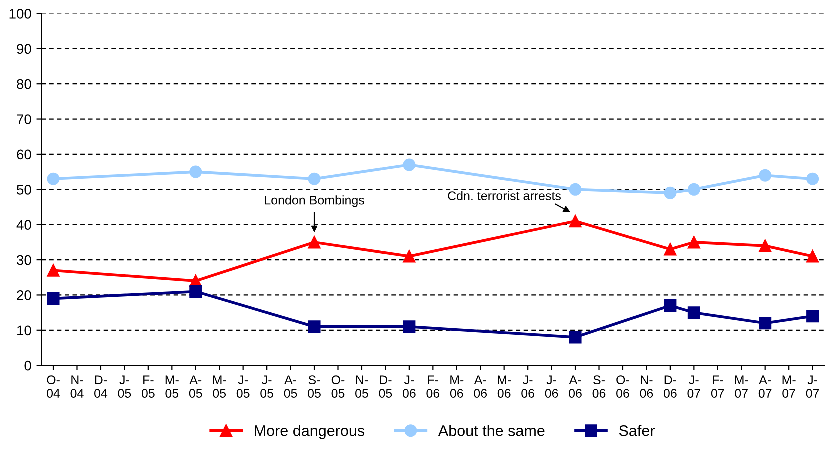 This screenshot has width=833, height=457. What do you see at coordinates (765, 387) in the screenshot?
I see `x-tick-label: A- 07` at bounding box center [765, 387].